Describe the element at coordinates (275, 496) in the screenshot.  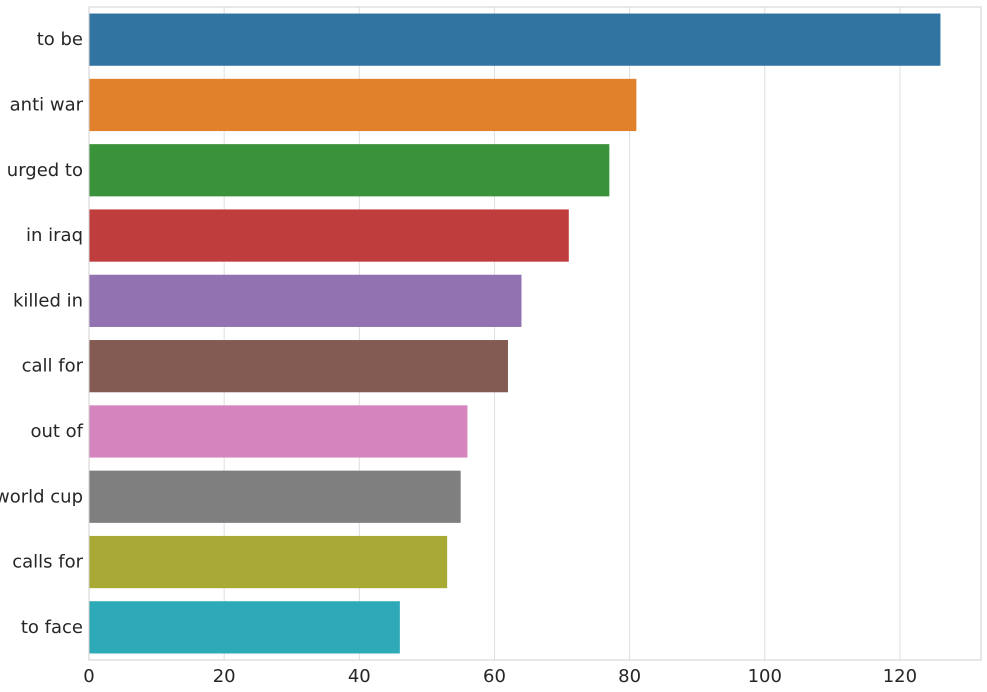
I see `bar-world-cup` at that location.